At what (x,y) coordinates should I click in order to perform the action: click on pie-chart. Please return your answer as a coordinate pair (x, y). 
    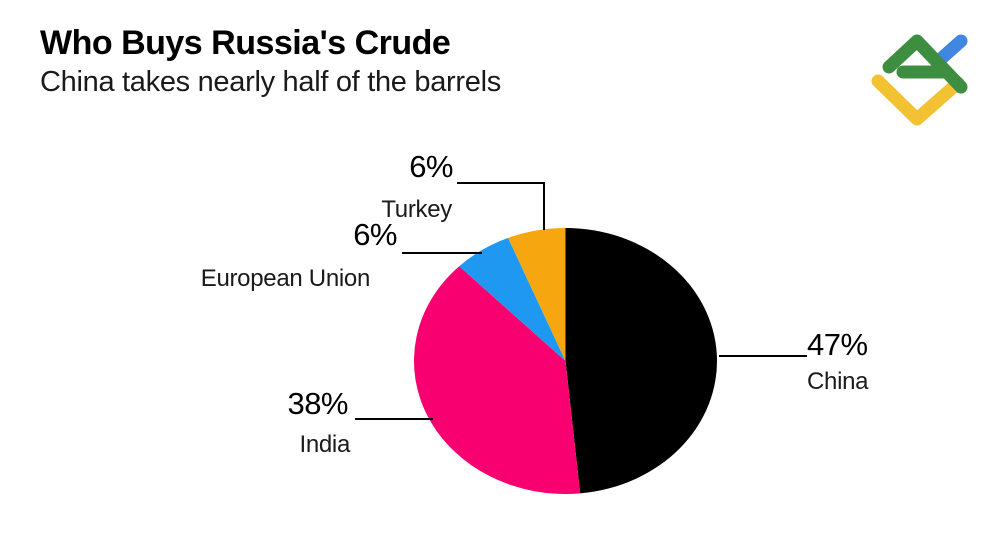
    Looking at the image, I should click on (565, 361).